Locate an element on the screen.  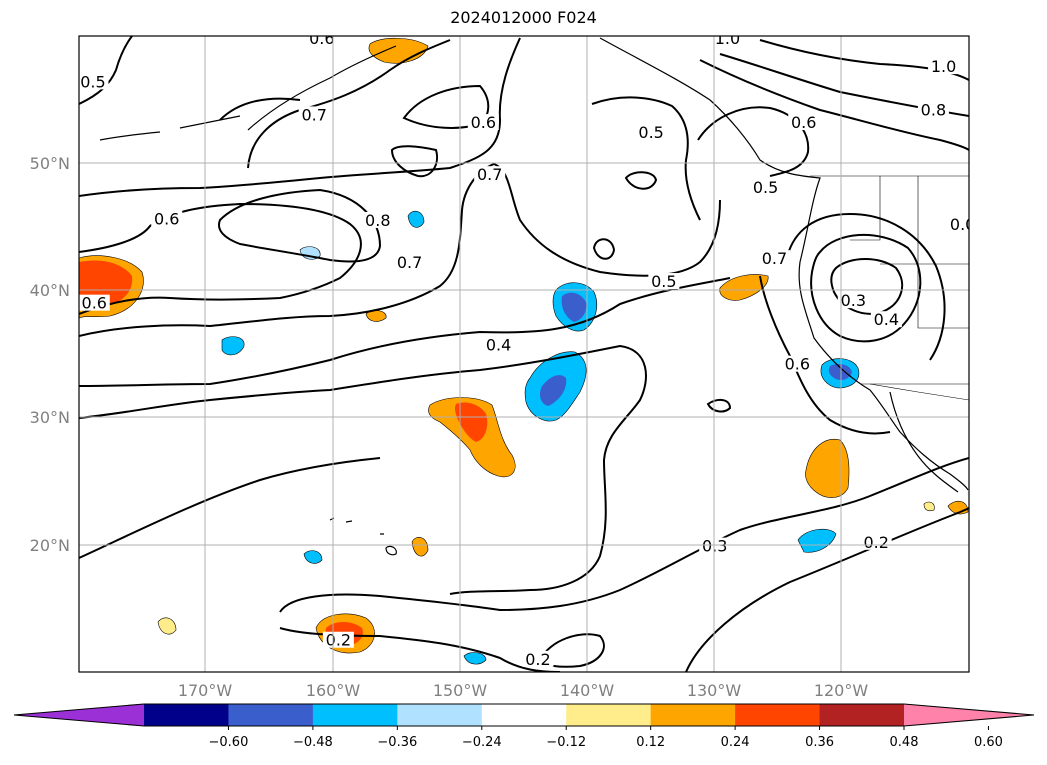
positive-anomaly-baja is located at coordinates (827, 468).